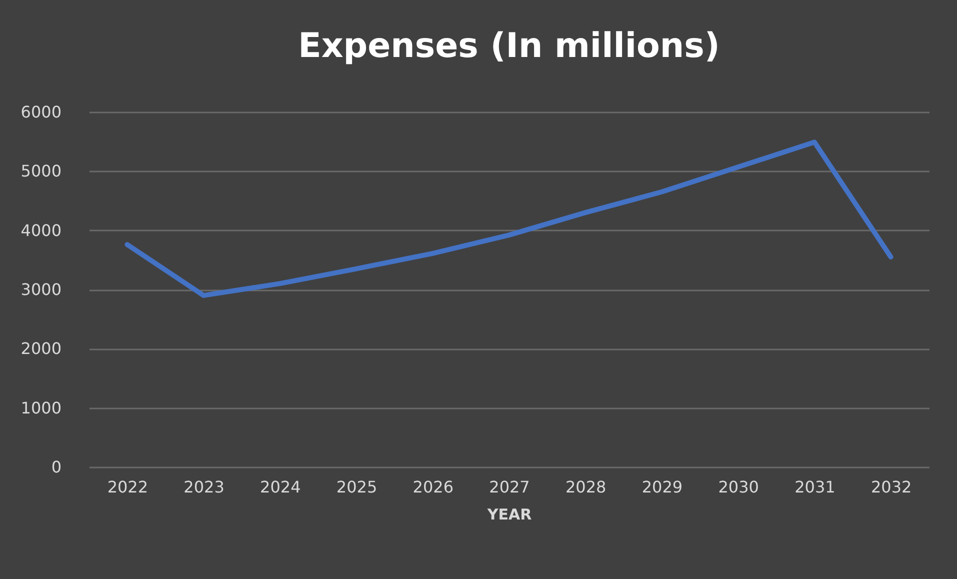 This screenshot has height=579, width=957. What do you see at coordinates (41, 408) in the screenshot?
I see `y-tick-label: 1000` at bounding box center [41, 408].